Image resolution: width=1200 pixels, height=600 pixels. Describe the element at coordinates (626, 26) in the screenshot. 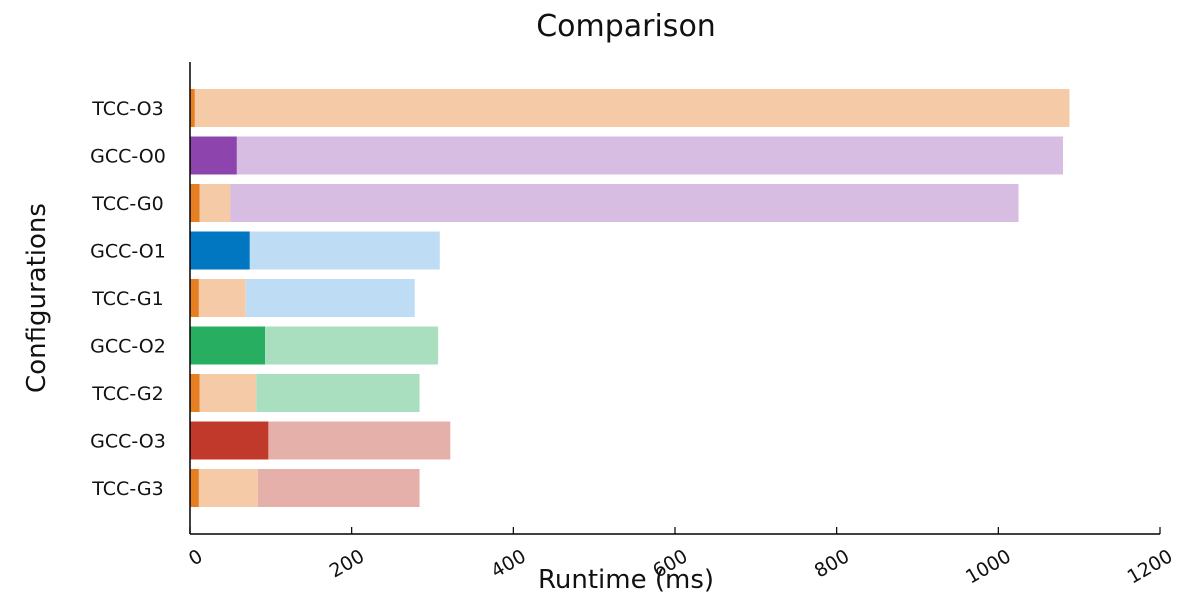

I see `chart-title: Comparison` at that location.